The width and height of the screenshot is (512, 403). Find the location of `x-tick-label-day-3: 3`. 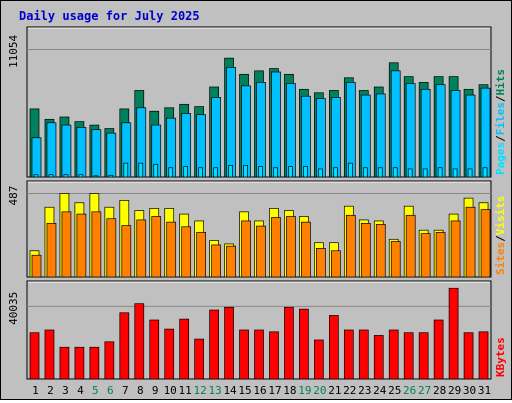

x-tick-label-day-3: 3 is located at coordinates (65, 390).